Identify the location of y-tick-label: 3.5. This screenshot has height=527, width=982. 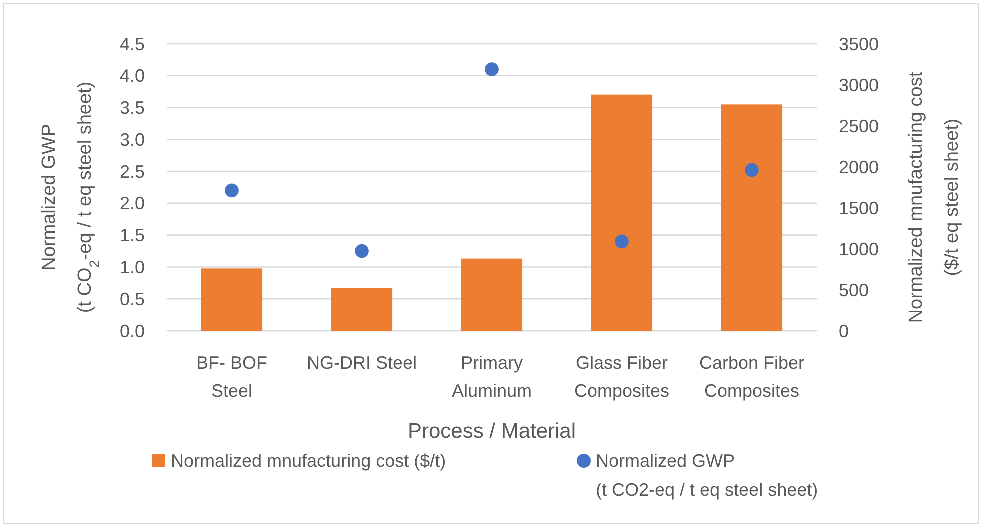
(132, 108).